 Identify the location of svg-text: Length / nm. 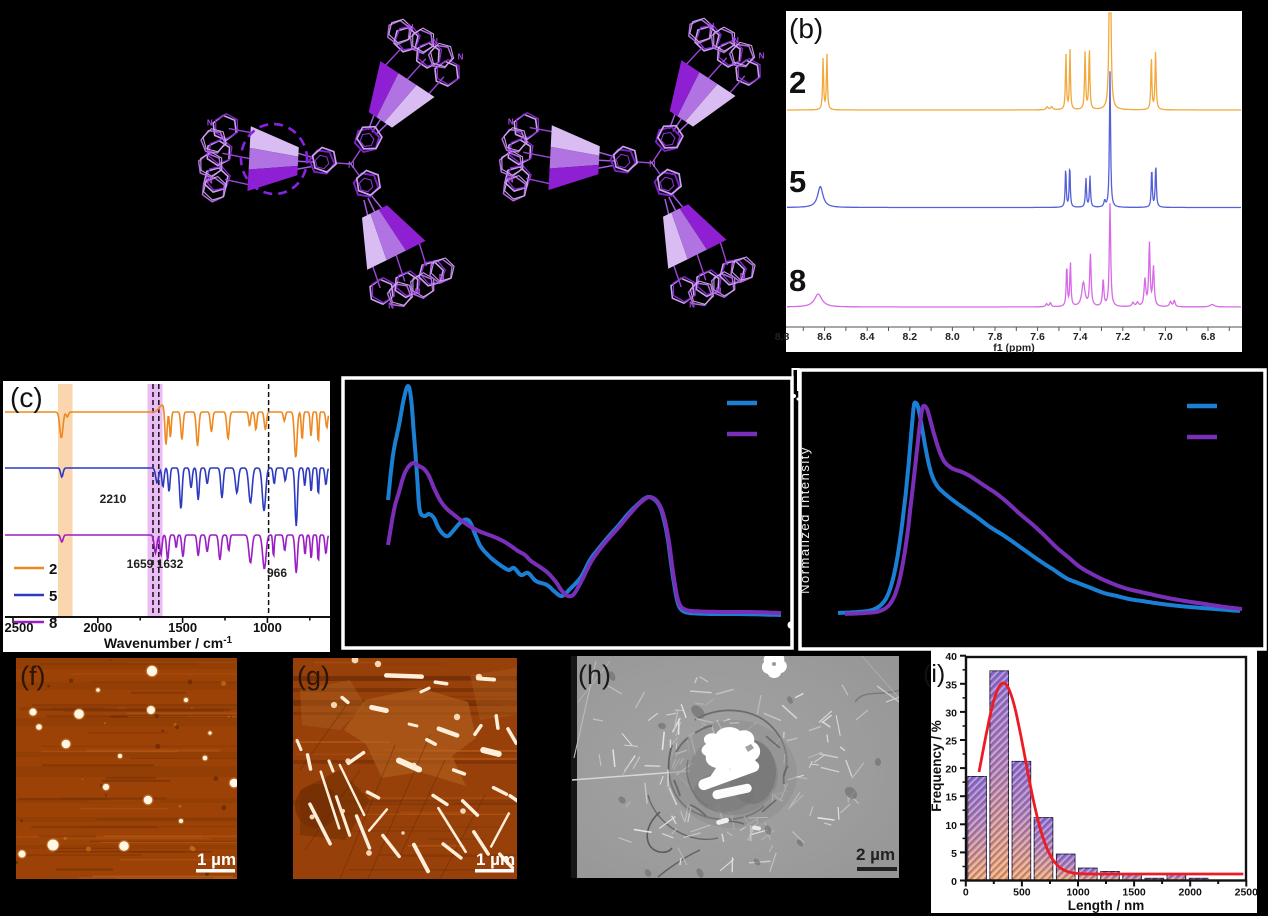
(1106, 905).